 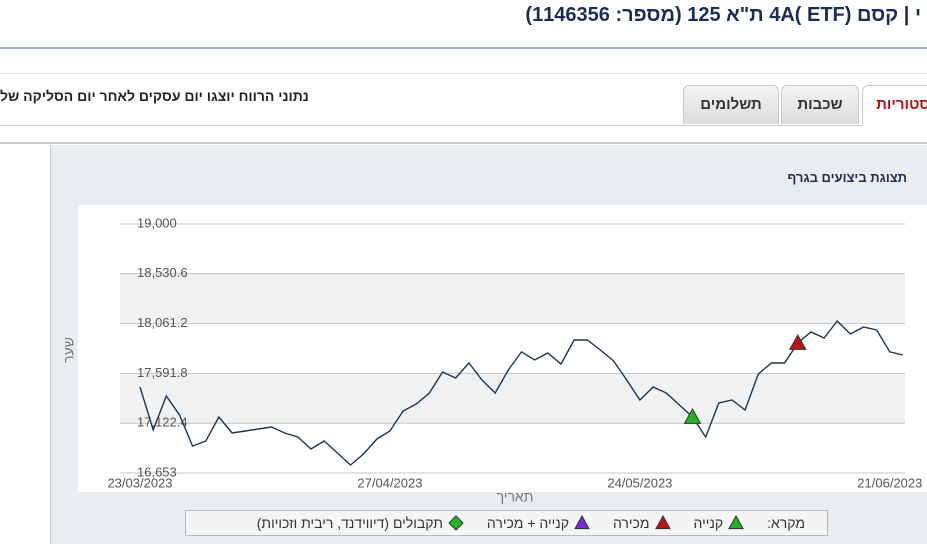 What do you see at coordinates (723, 15) in the screenshot?
I see `page-title: י | קסם (ETF )4A ת"א 125 (מספר: 1146356)` at bounding box center [723, 15].